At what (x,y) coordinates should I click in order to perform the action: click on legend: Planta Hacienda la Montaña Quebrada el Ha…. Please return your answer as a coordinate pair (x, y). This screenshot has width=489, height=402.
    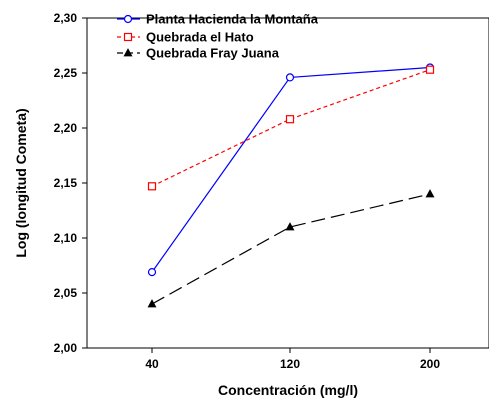
    Looking at the image, I should click on (218, 36).